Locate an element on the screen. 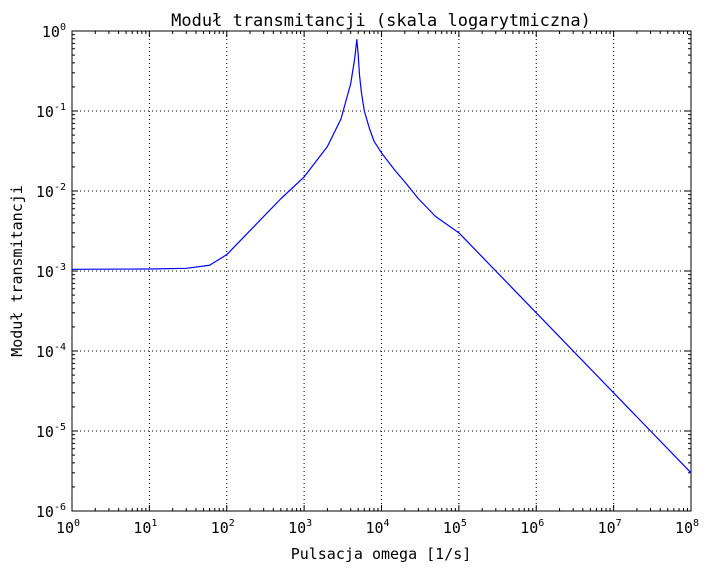 The width and height of the screenshot is (714, 571). x-tick-label: 10¹ is located at coordinates (145, 527).